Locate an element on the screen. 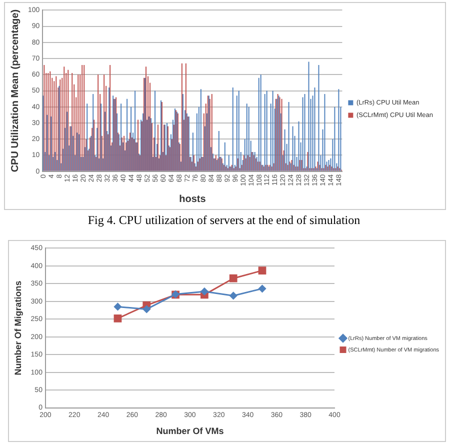  x-axis-title: hosts is located at coordinates (192, 199).